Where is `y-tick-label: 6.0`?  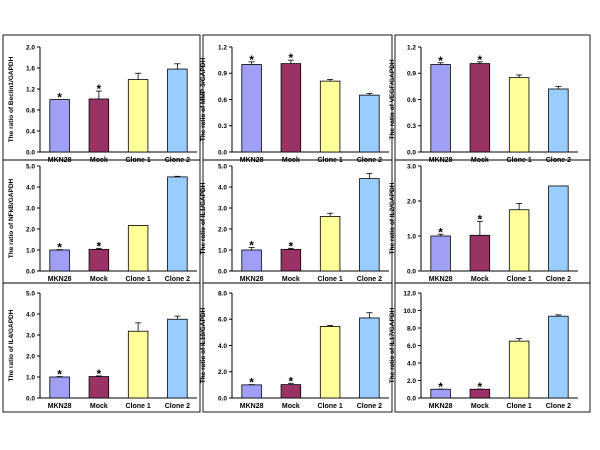
y-tick-label: 6.0 is located at coordinates (411, 346).